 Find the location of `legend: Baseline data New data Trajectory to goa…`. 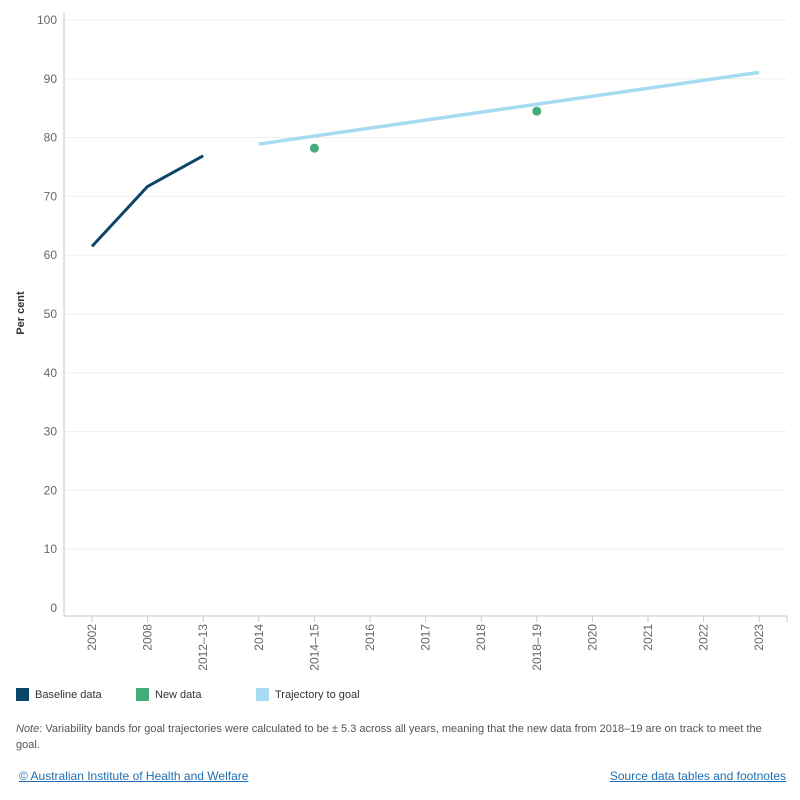

legend: Baseline data New data Trajectory to goa… is located at coordinates (401, 696).